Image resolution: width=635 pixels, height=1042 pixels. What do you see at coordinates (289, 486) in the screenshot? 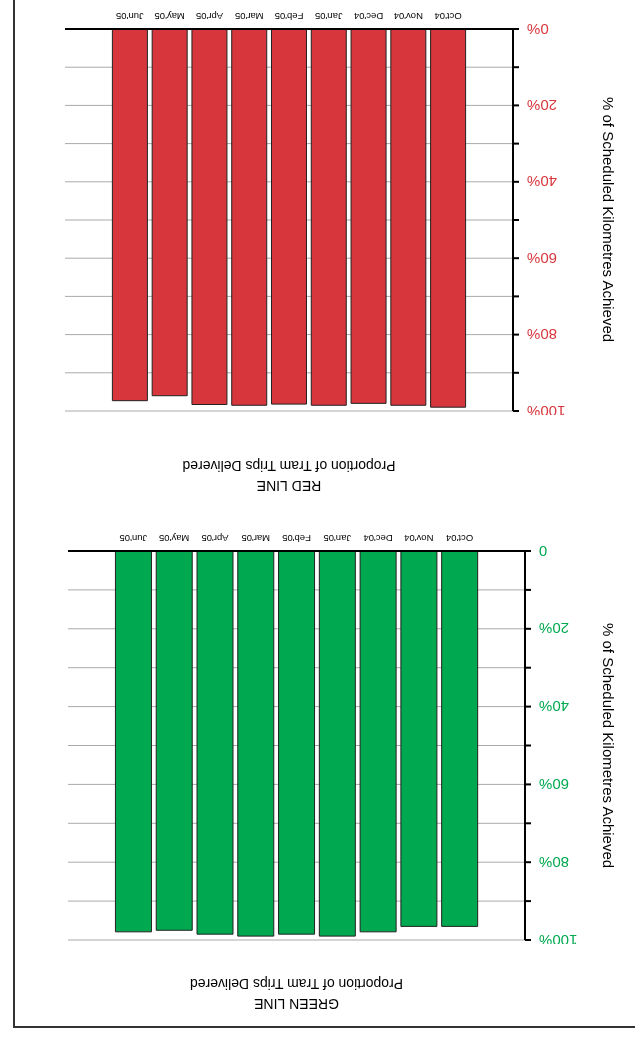
I see `text: RED LINE` at bounding box center [289, 486].